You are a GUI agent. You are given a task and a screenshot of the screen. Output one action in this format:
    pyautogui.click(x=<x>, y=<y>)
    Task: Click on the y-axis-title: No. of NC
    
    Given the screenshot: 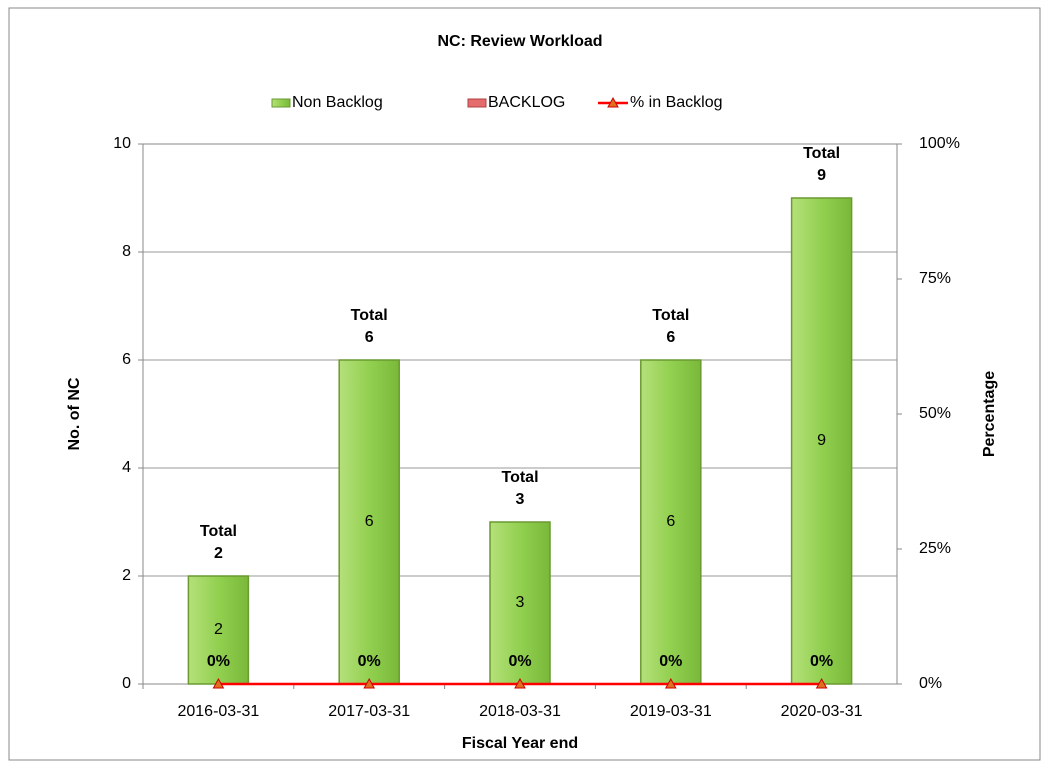 What is the action you would take?
    pyautogui.click(x=74, y=413)
    